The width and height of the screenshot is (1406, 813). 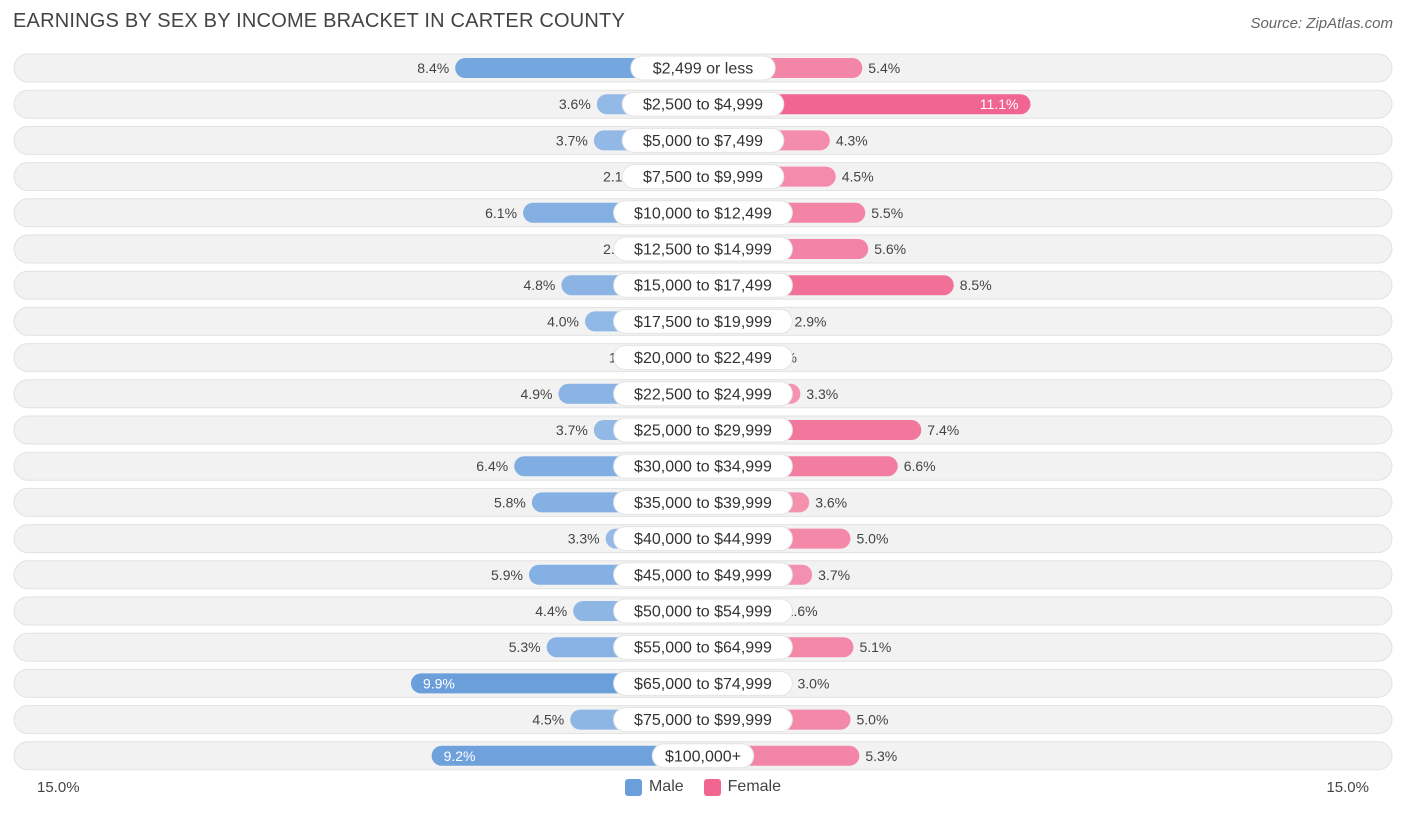 I want to click on category-label: $7,500 to $9,999, so click(x=703, y=177).